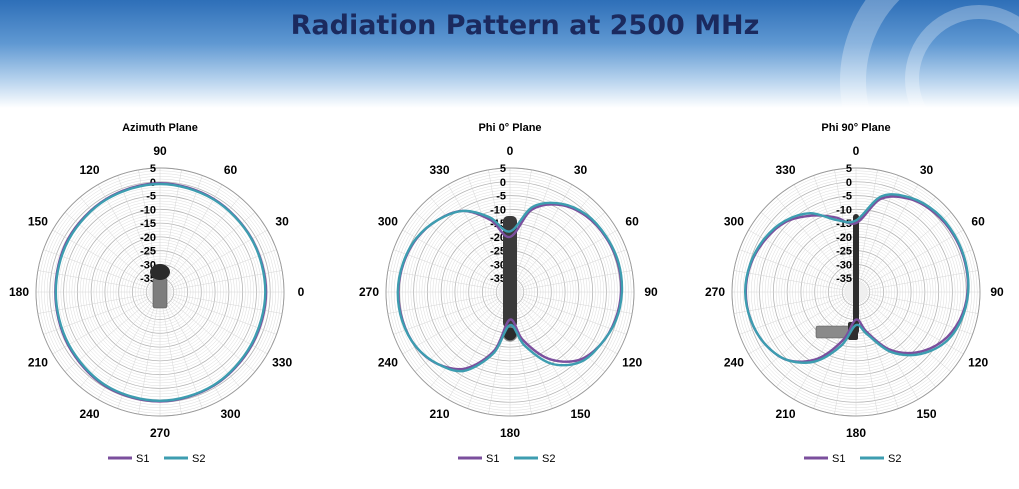 Image resolution: width=1019 pixels, height=489 pixels. I want to click on radial-tick-label: 0, so click(849, 183).